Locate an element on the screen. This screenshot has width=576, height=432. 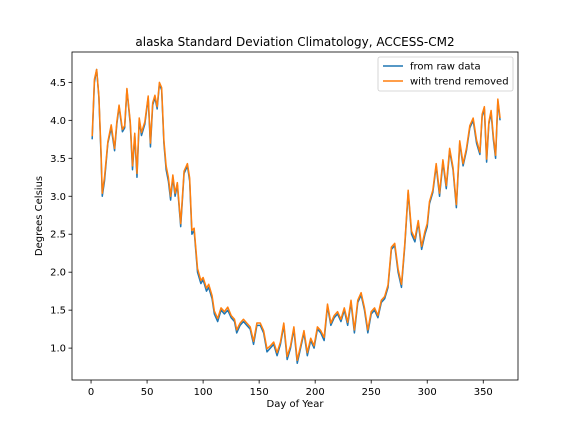
y-tick-label: 3.0 is located at coordinates (58, 197).